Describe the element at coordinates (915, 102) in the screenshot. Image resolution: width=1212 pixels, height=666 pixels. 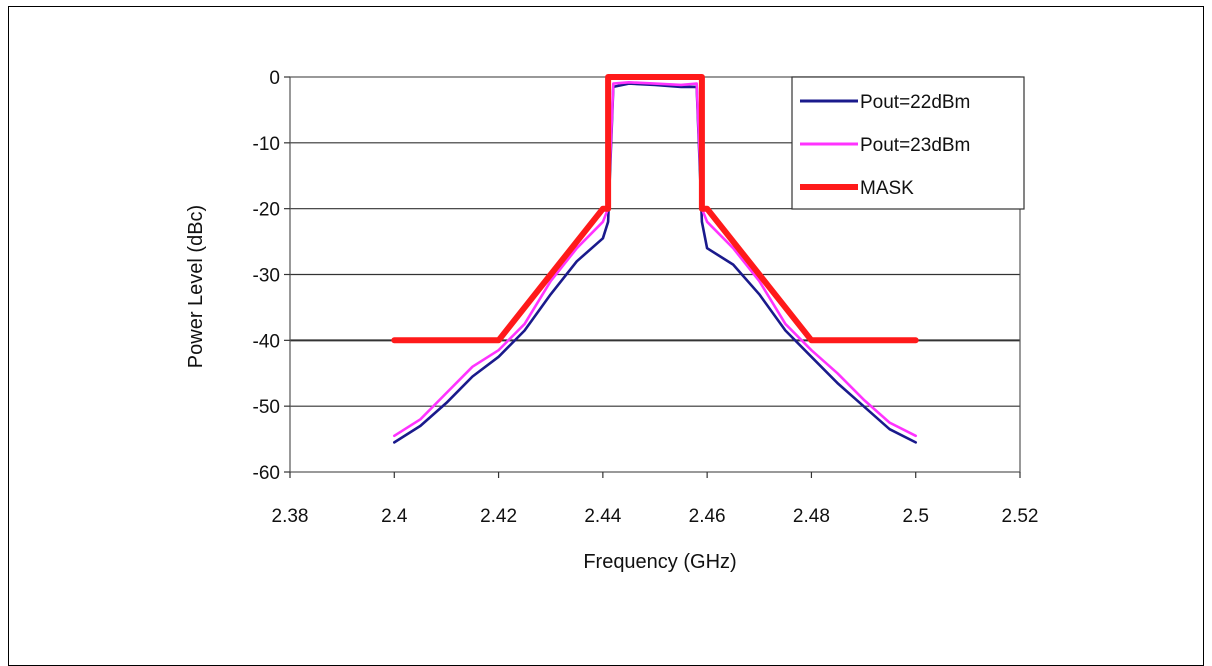
I see `legend-label: Pout=22dBm` at that location.